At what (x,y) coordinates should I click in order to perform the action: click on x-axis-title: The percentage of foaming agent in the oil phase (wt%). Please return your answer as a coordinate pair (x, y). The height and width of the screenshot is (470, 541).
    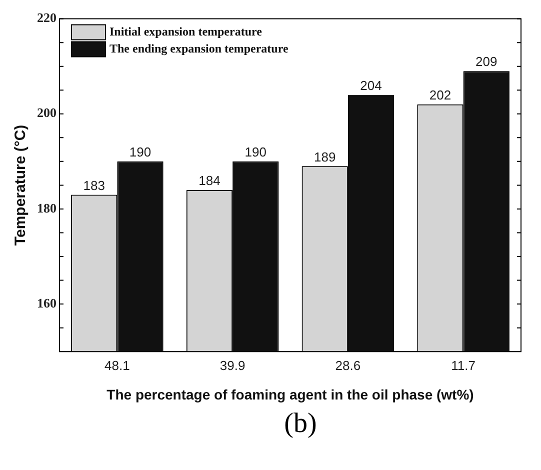
    Looking at the image, I should click on (290, 394).